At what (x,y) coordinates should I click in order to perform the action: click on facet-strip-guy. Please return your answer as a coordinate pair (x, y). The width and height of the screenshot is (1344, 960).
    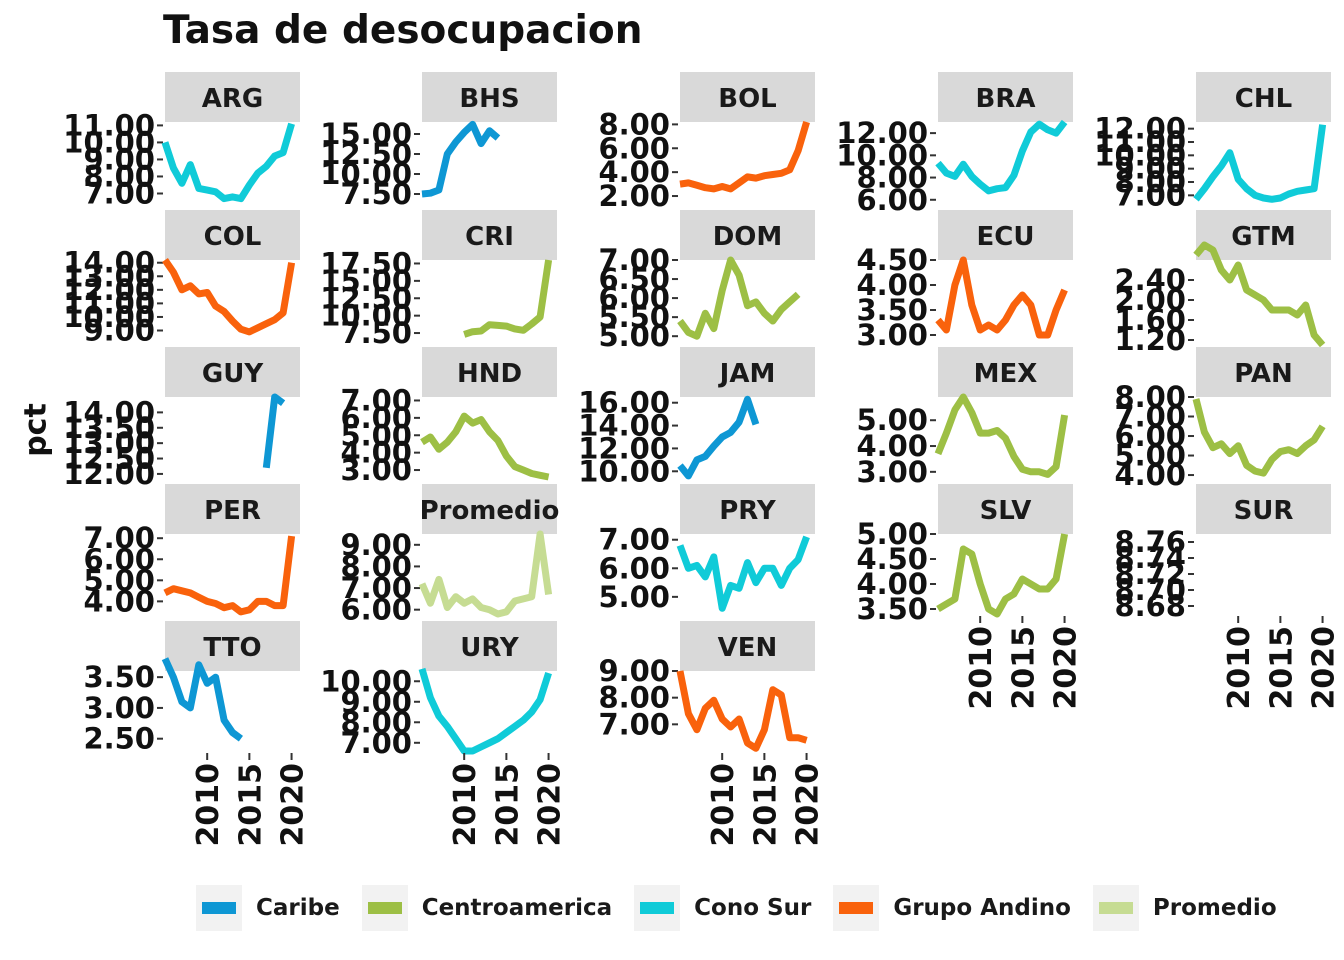
    Looking at the image, I should click on (232, 372).